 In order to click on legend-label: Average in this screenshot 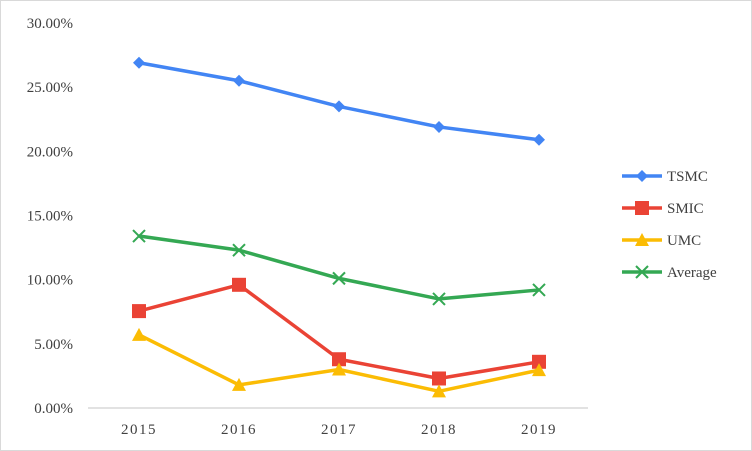, I will do `click(692, 273)`.